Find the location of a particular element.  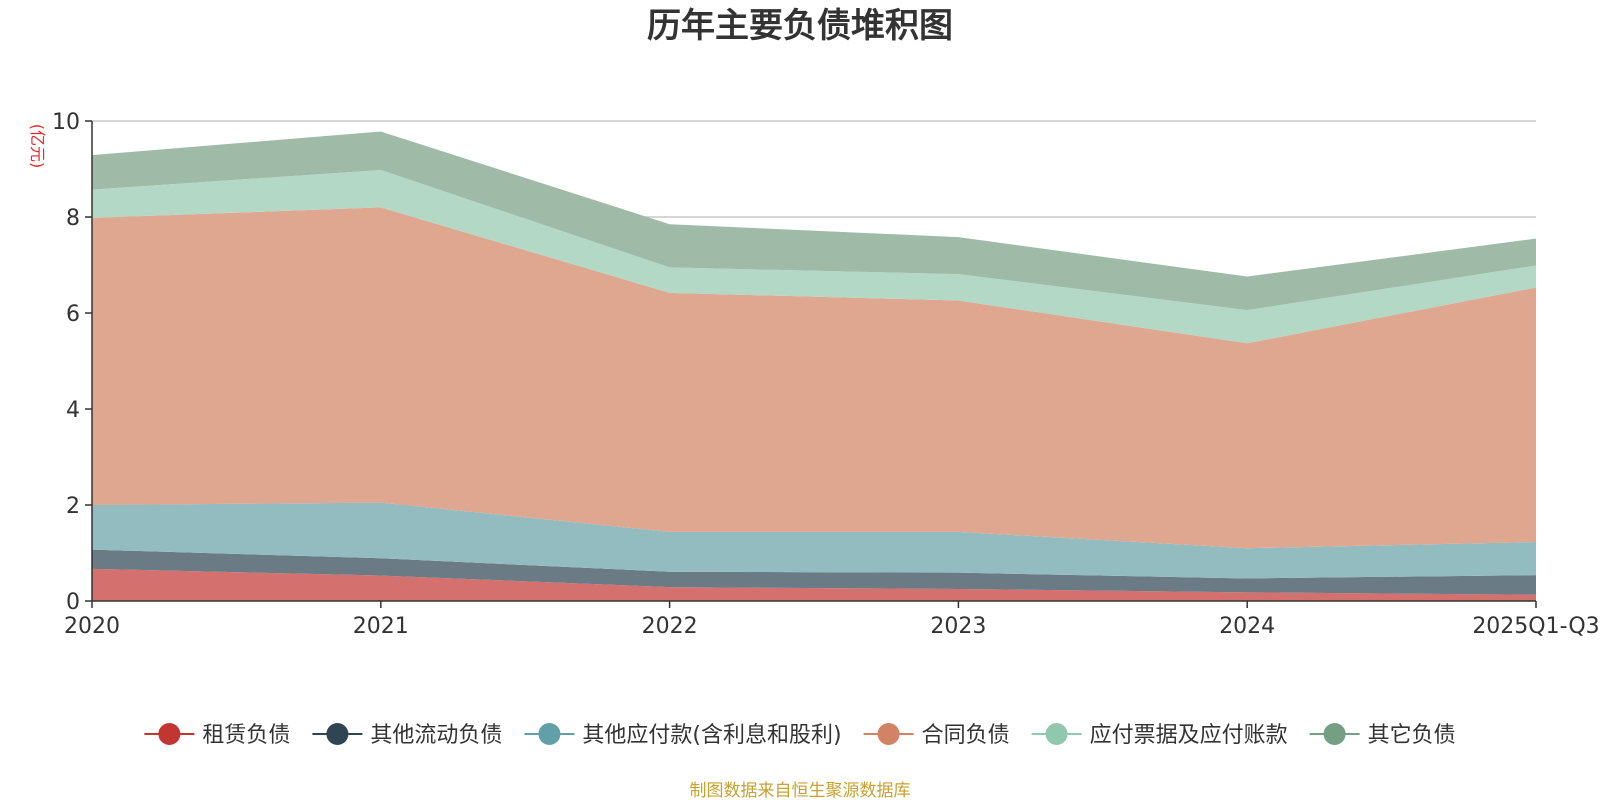

legend-label: 应付票据及应付账款 is located at coordinates (1189, 735).